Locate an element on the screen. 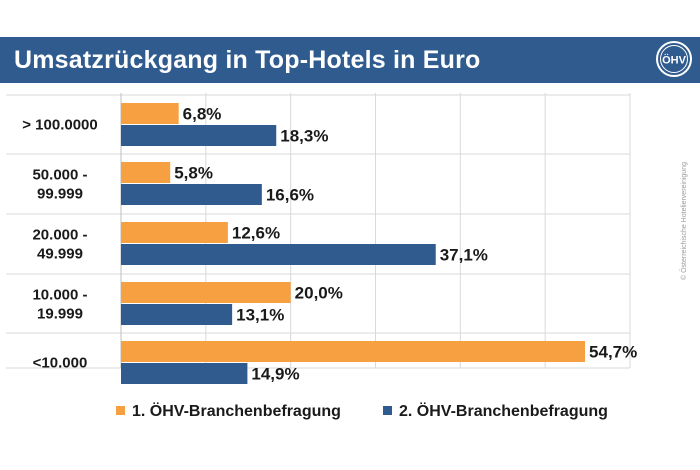 This screenshot has height=470, width=700. ohv-logo: ÖHV is located at coordinates (674, 59).